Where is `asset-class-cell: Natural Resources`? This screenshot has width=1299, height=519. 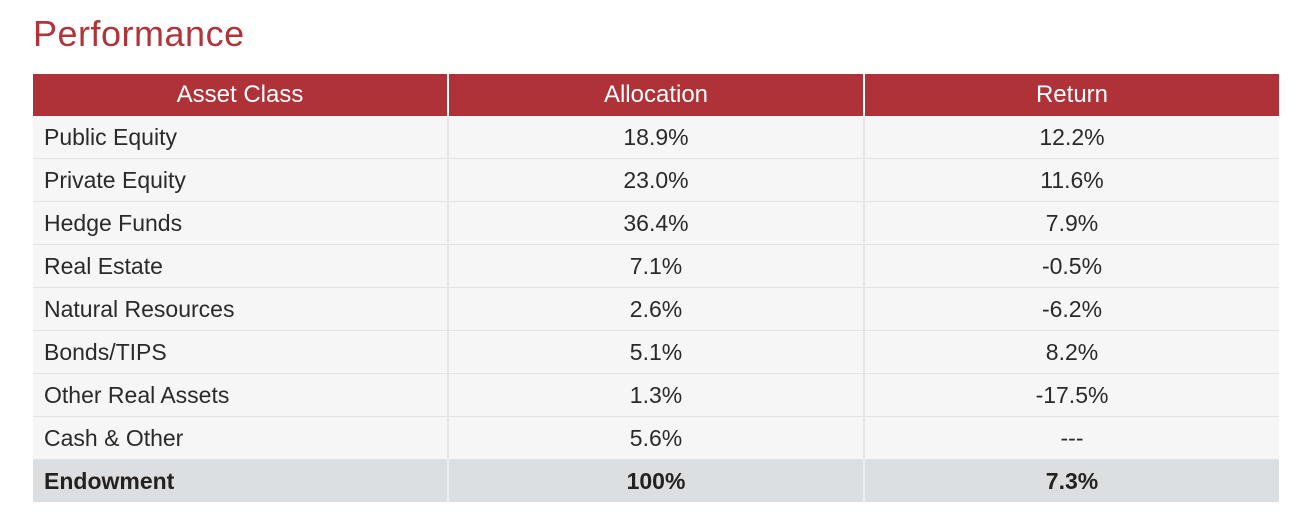 asset-class-cell: Natural Resources is located at coordinates (241, 309).